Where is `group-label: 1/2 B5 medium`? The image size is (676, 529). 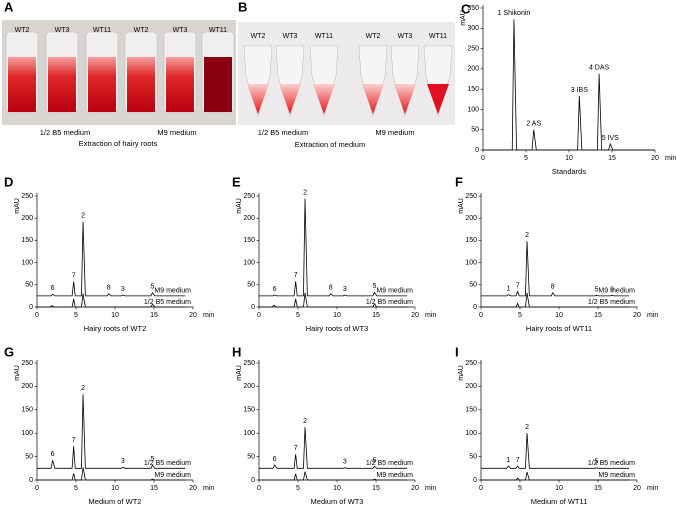 group-label: 1/2 B5 medium is located at coordinates (65, 132).